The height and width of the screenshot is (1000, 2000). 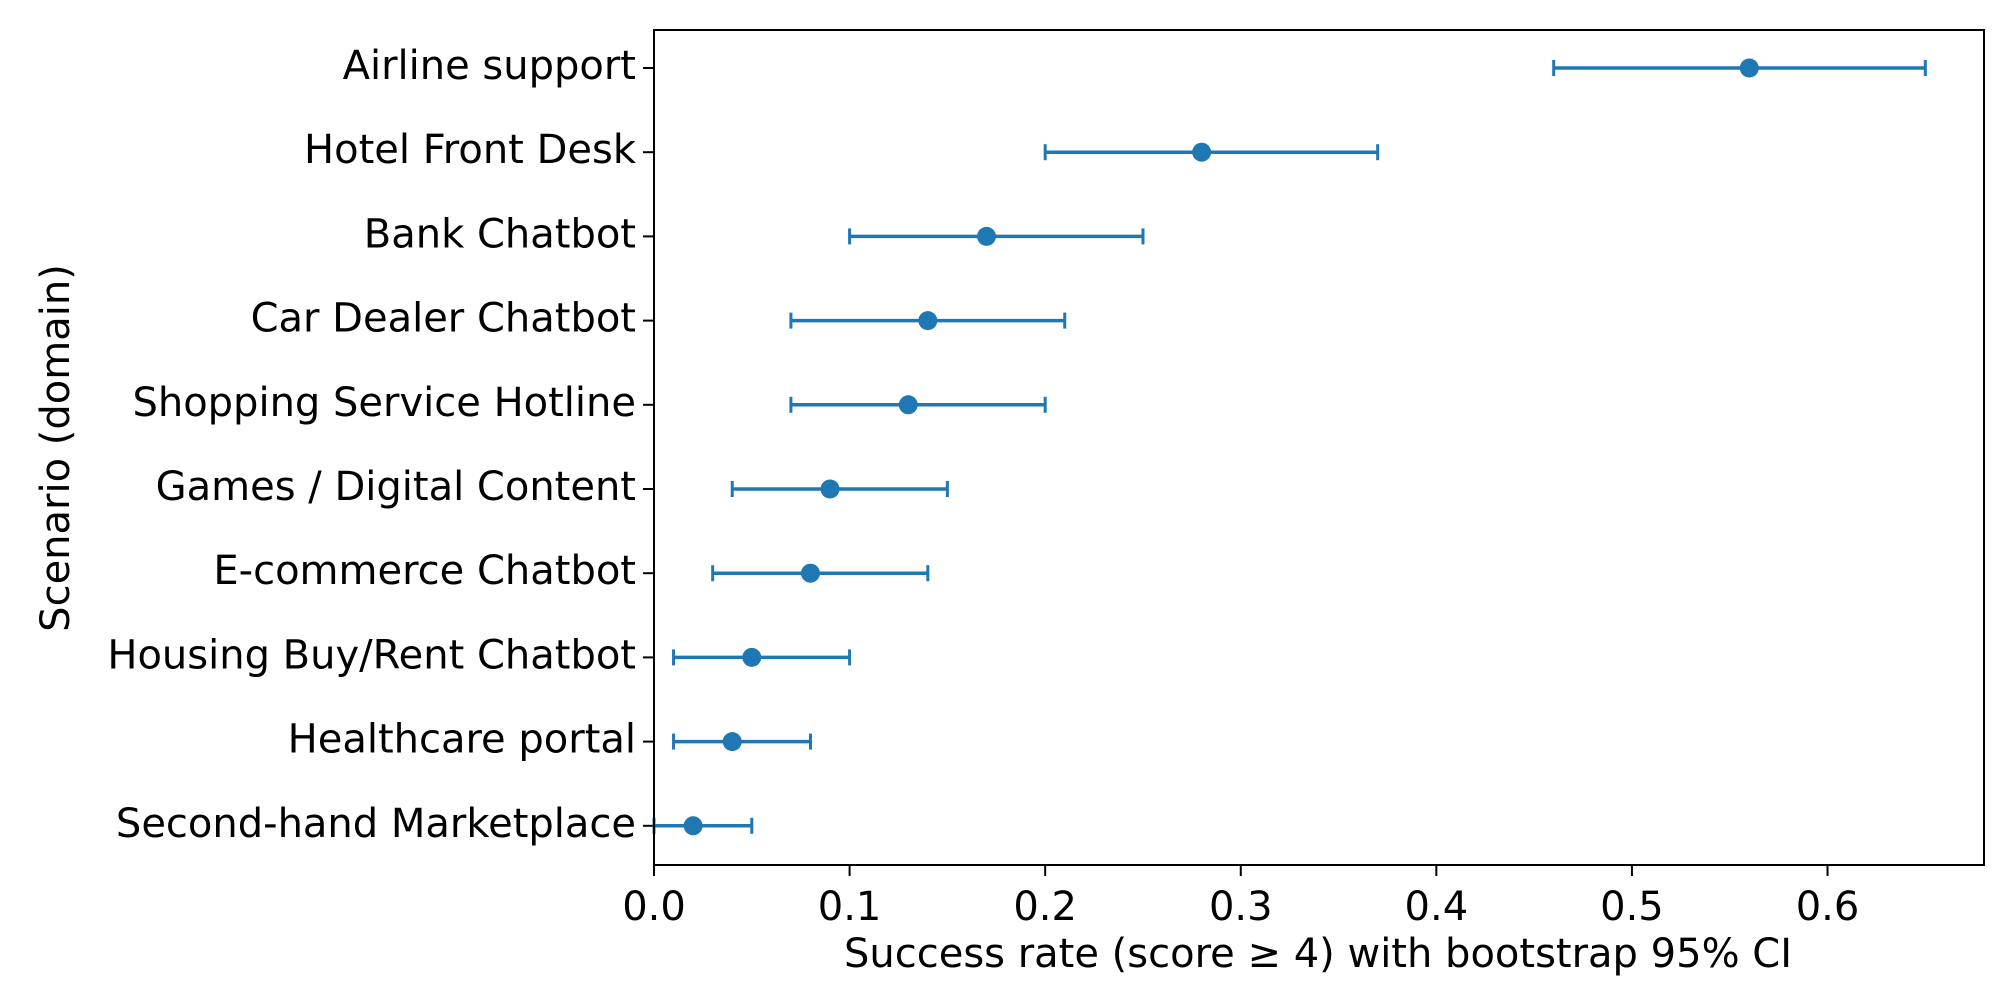 What do you see at coordinates (1632, 907) in the screenshot?
I see `x-tick-label: 0.5` at bounding box center [1632, 907].